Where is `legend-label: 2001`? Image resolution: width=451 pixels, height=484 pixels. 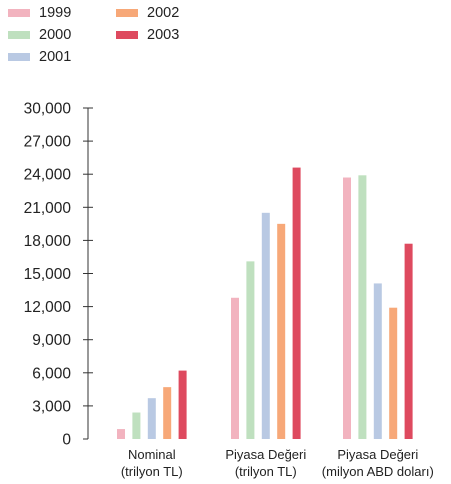
legend-label: 2001 is located at coordinates (55, 57).